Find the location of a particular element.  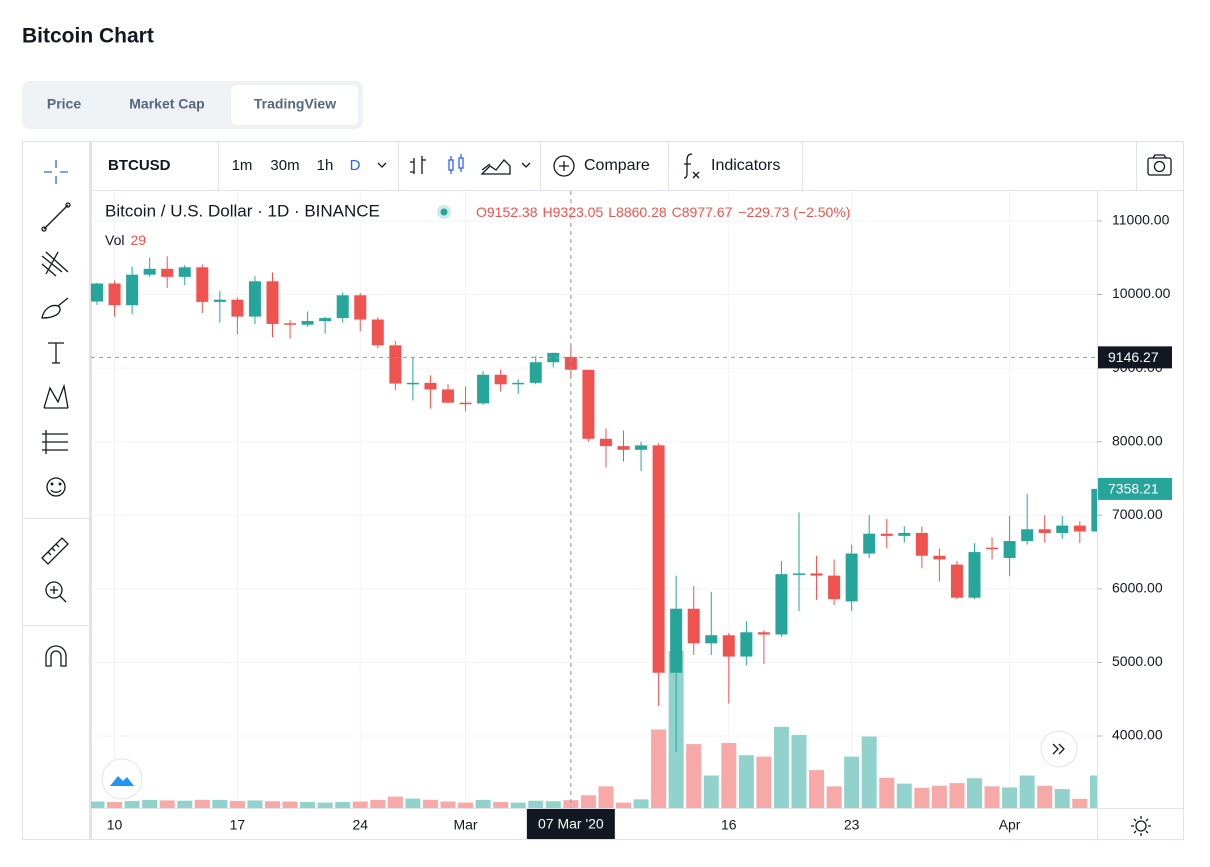

emoji-tool is located at coordinates (56, 487).